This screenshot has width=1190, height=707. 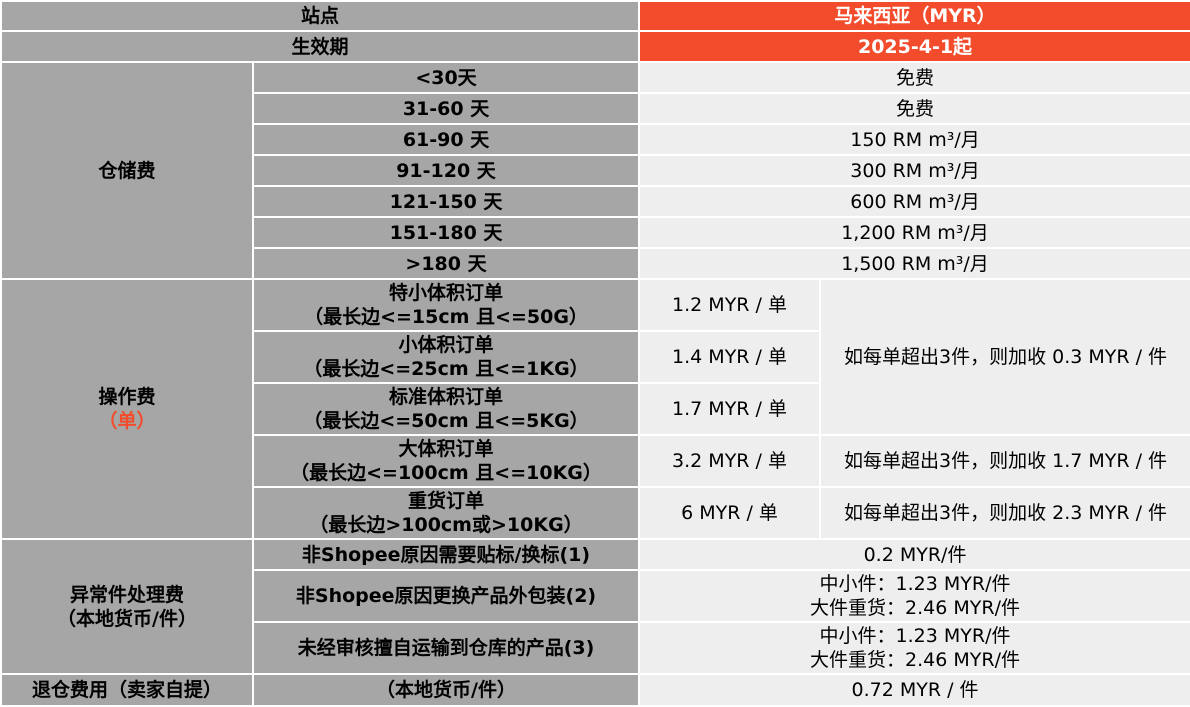 What do you see at coordinates (914, 46) in the screenshot?
I see `effective-value: 2025-4-1起` at bounding box center [914, 46].